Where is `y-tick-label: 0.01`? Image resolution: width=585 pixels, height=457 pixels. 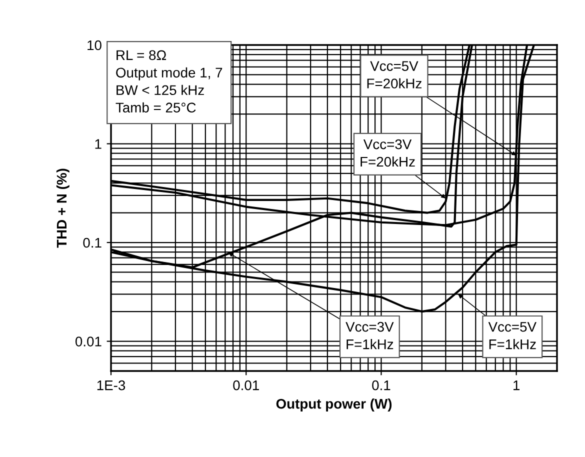
y-tick-label: 0.01 is located at coordinates (88, 341).